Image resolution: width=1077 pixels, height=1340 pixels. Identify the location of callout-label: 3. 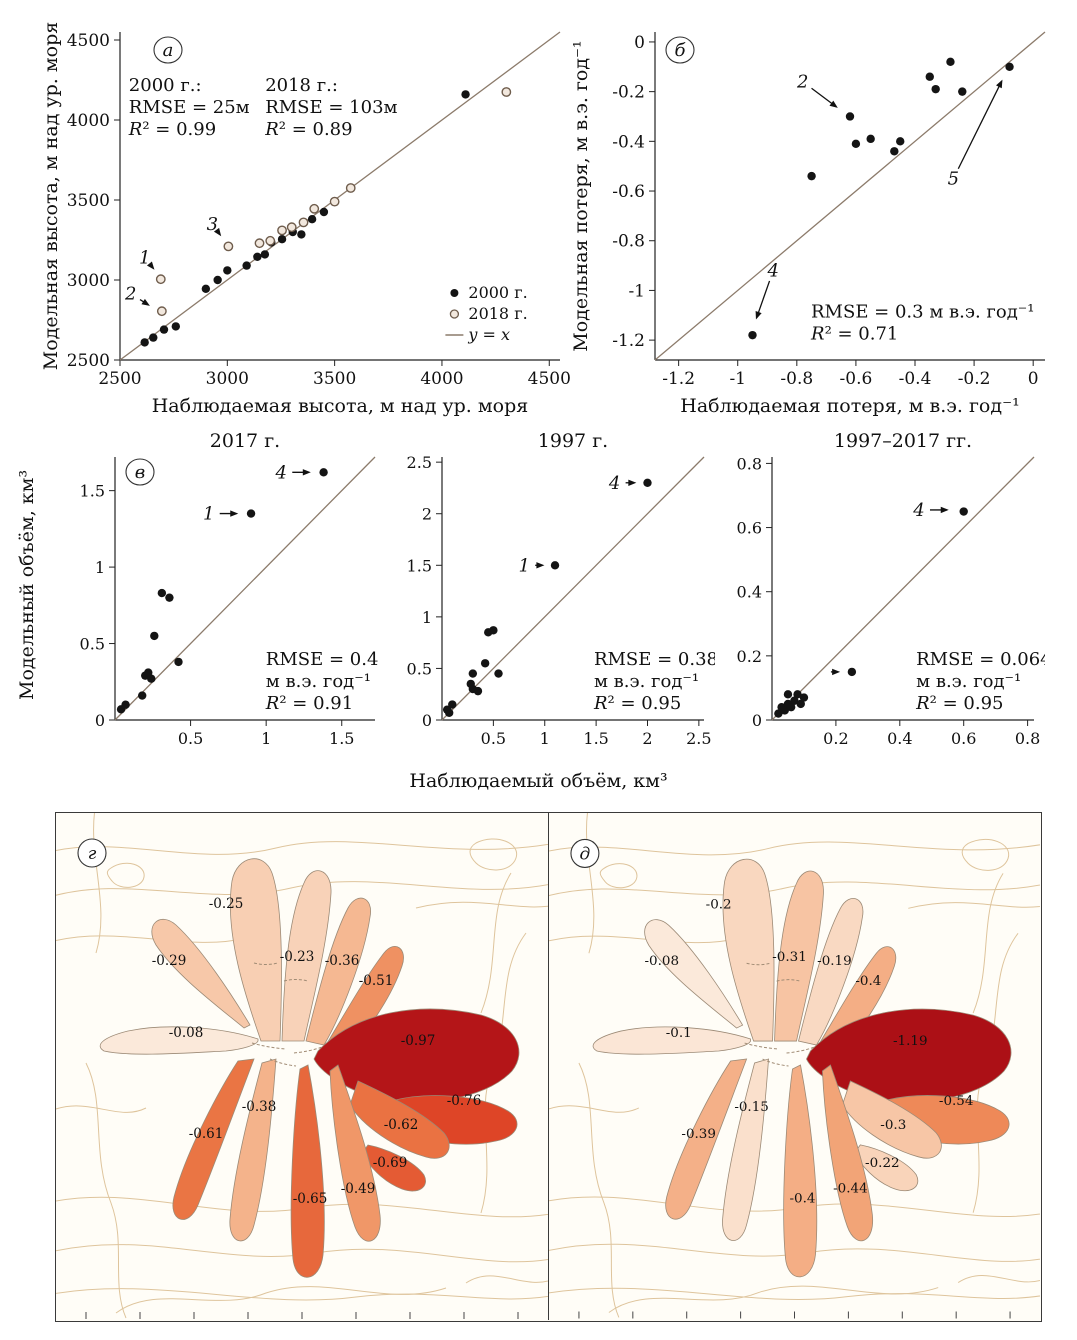
(212, 224).